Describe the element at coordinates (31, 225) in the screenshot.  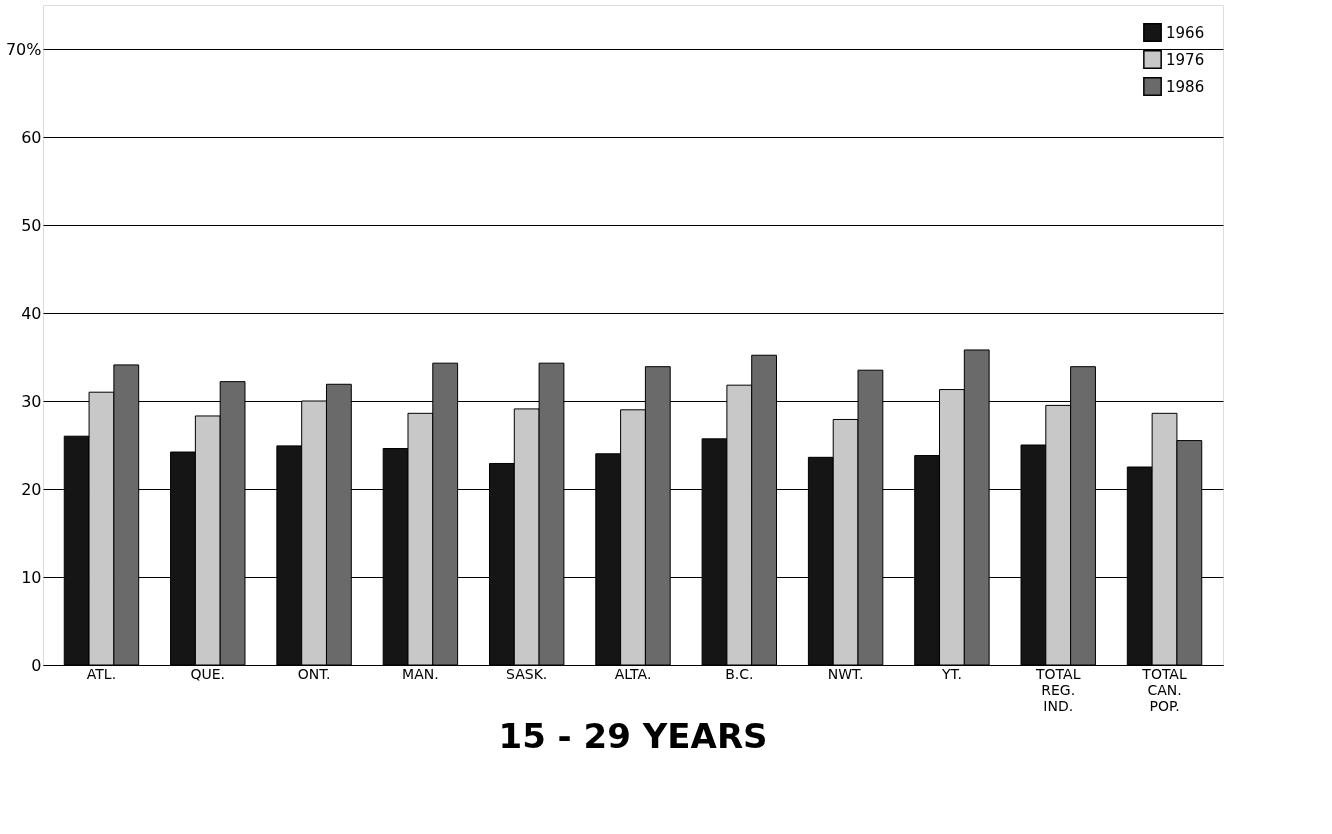
I see `y-tick-label: 50` at that location.